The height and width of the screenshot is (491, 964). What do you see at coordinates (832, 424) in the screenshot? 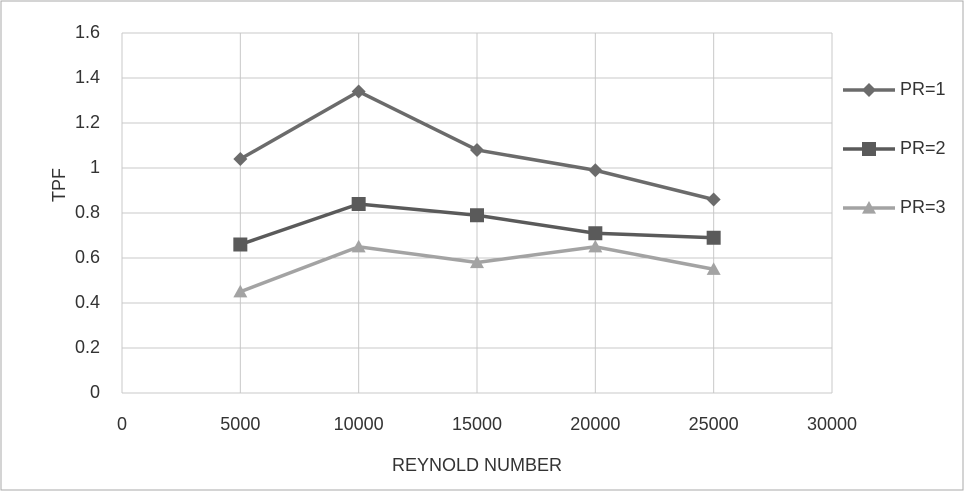
I see `x-tick-label: 30000` at bounding box center [832, 424].